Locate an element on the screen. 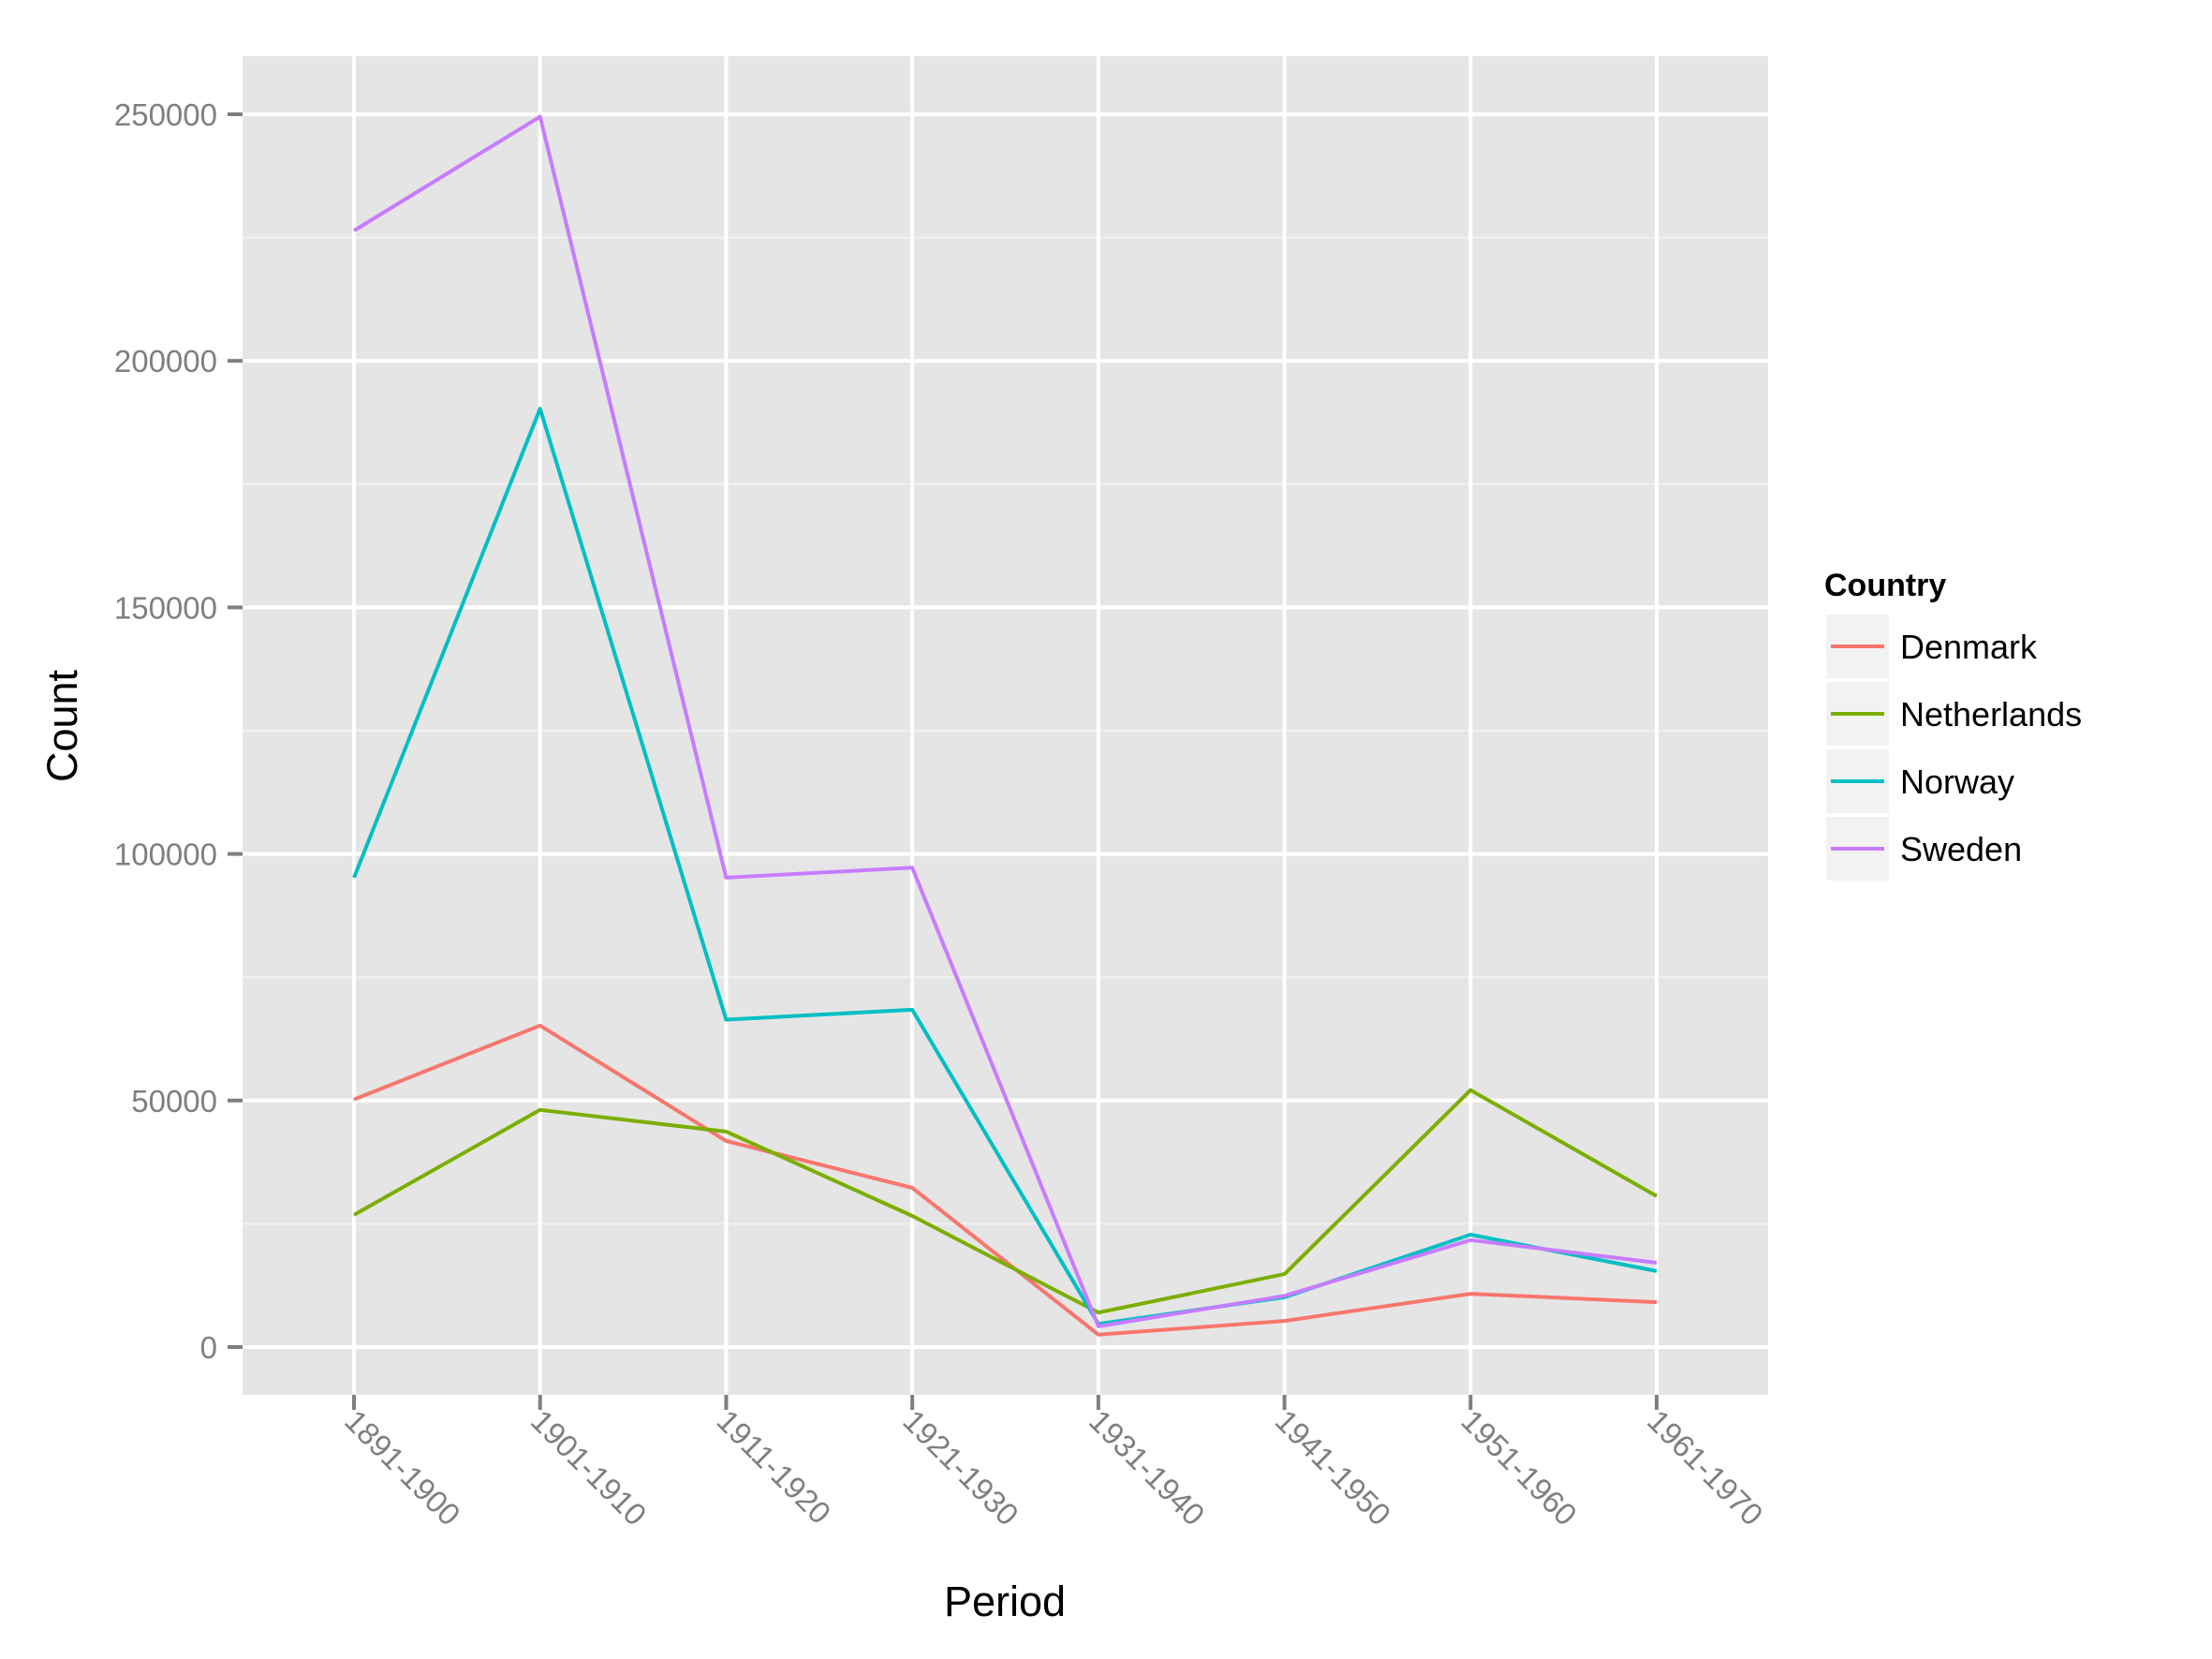 This screenshot has width=2212, height=1659. x-tick-label: 1921-1930 is located at coordinates (961, 1468).